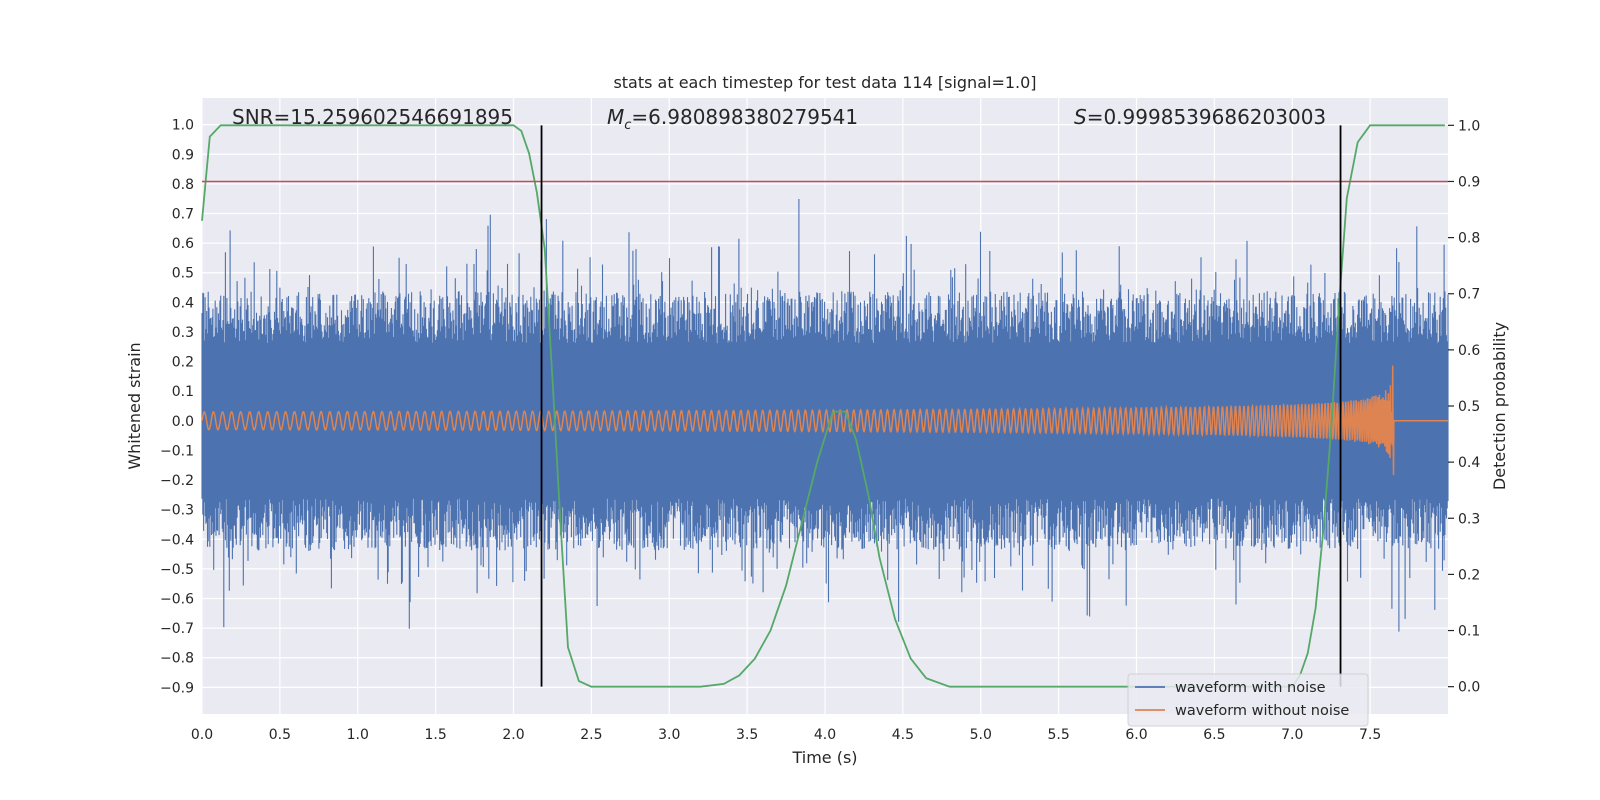 Image resolution: width=1600 pixels, height=800 pixels. Describe the element at coordinates (177, 570) in the screenshot. I see `y-tick-label: −0.5` at that location.